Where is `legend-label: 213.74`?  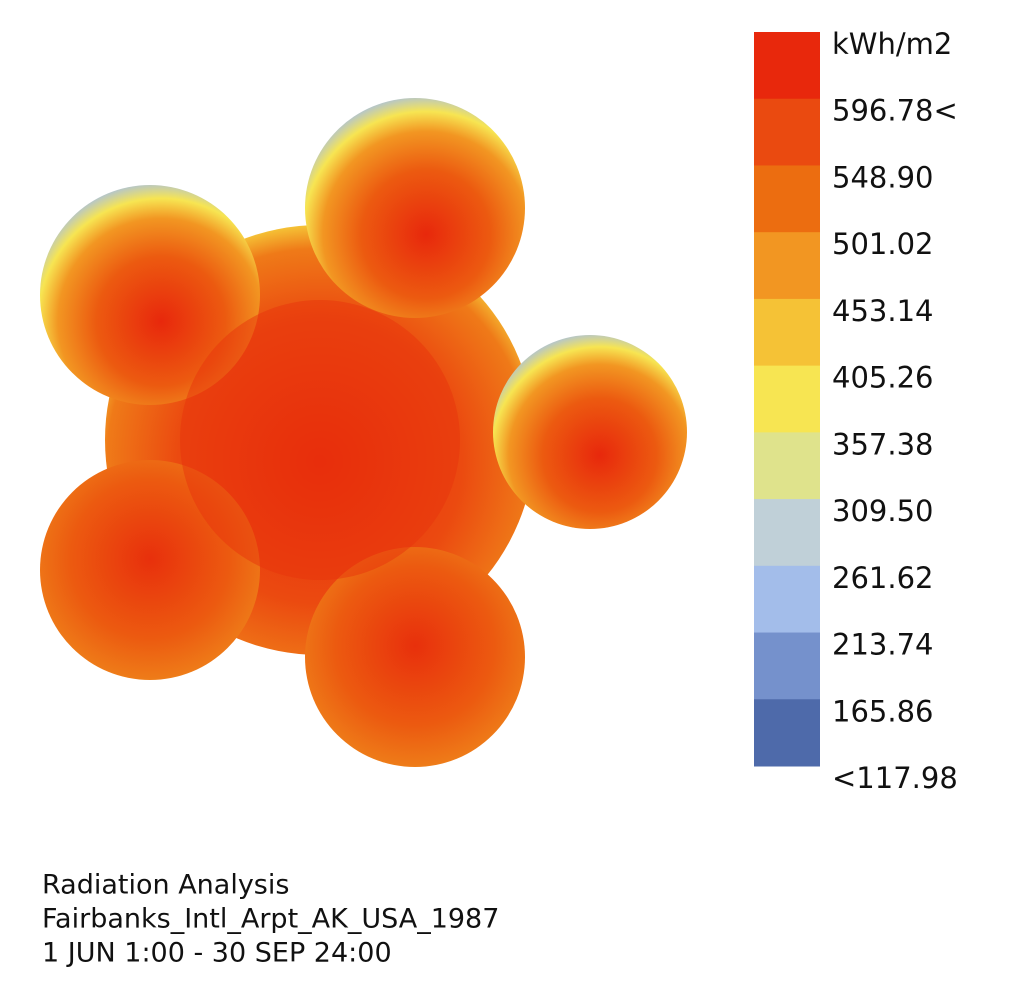
legend-label: 213.74 is located at coordinates (882, 645).